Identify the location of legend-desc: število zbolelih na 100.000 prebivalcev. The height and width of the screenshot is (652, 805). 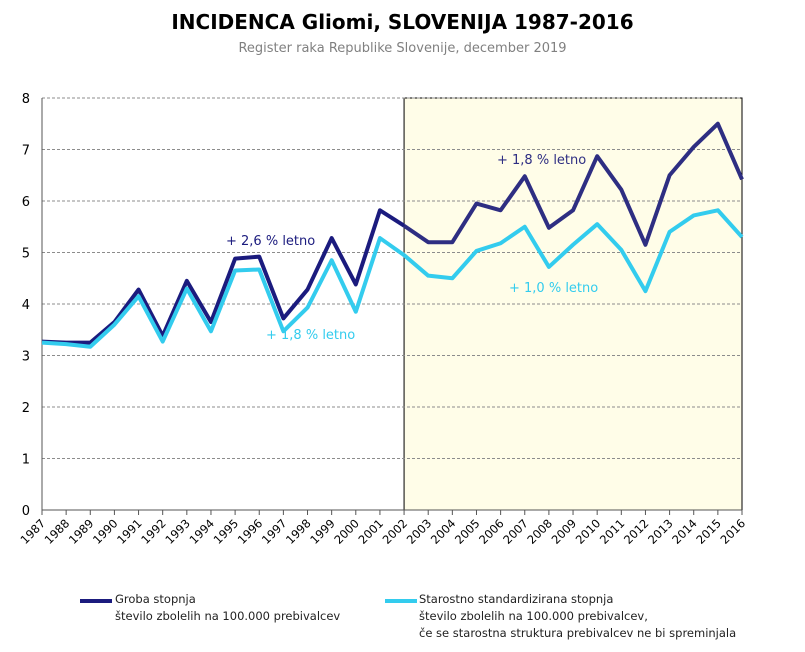
(228, 616).